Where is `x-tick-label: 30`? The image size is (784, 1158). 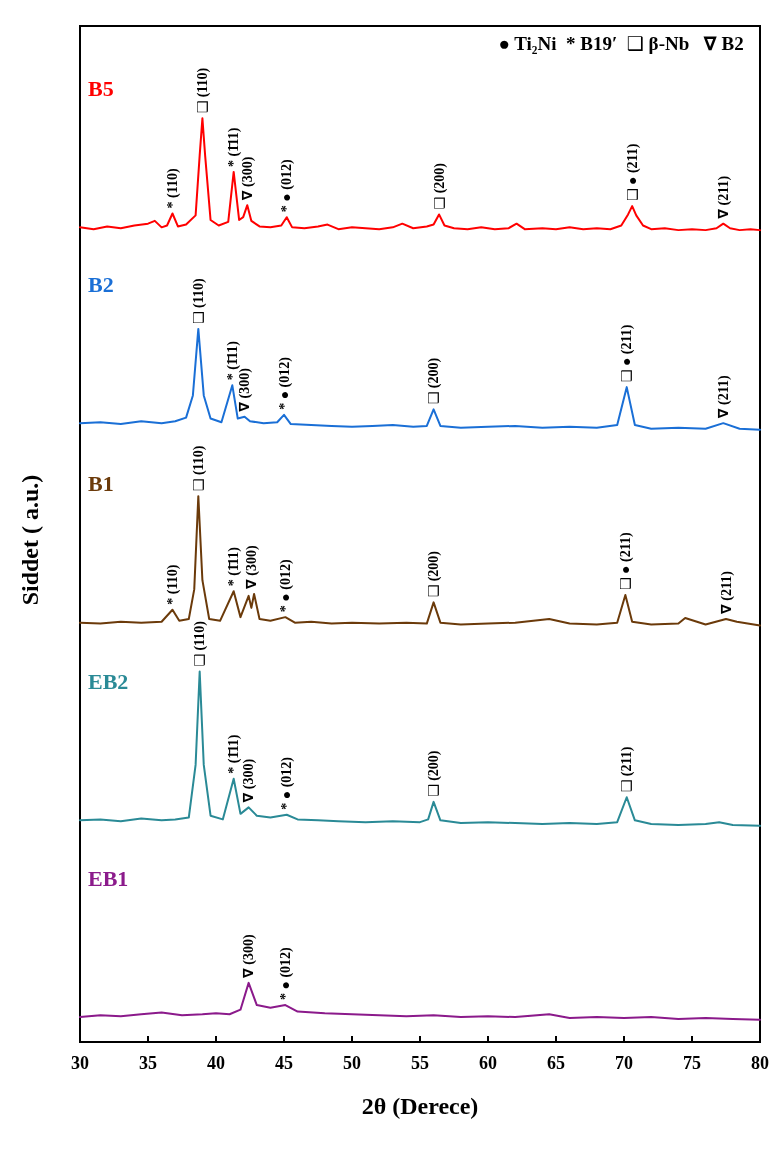 x-tick-label: 30 is located at coordinates (80, 1063).